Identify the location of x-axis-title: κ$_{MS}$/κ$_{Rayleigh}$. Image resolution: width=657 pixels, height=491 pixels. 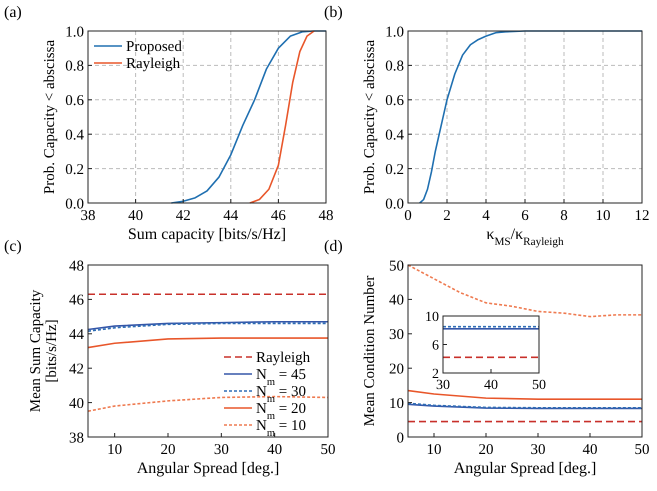
(525, 237).